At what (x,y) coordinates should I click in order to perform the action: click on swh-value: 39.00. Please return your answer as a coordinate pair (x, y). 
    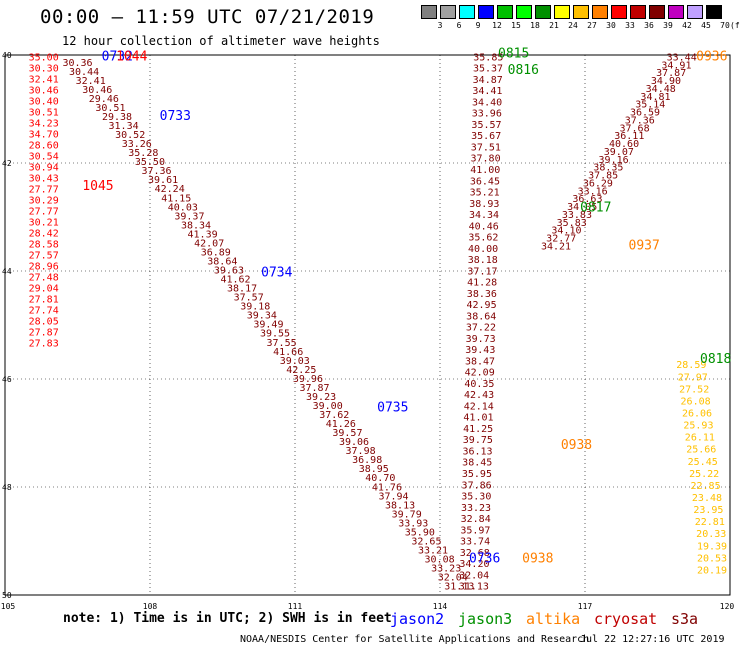
    Looking at the image, I should click on (328, 406).